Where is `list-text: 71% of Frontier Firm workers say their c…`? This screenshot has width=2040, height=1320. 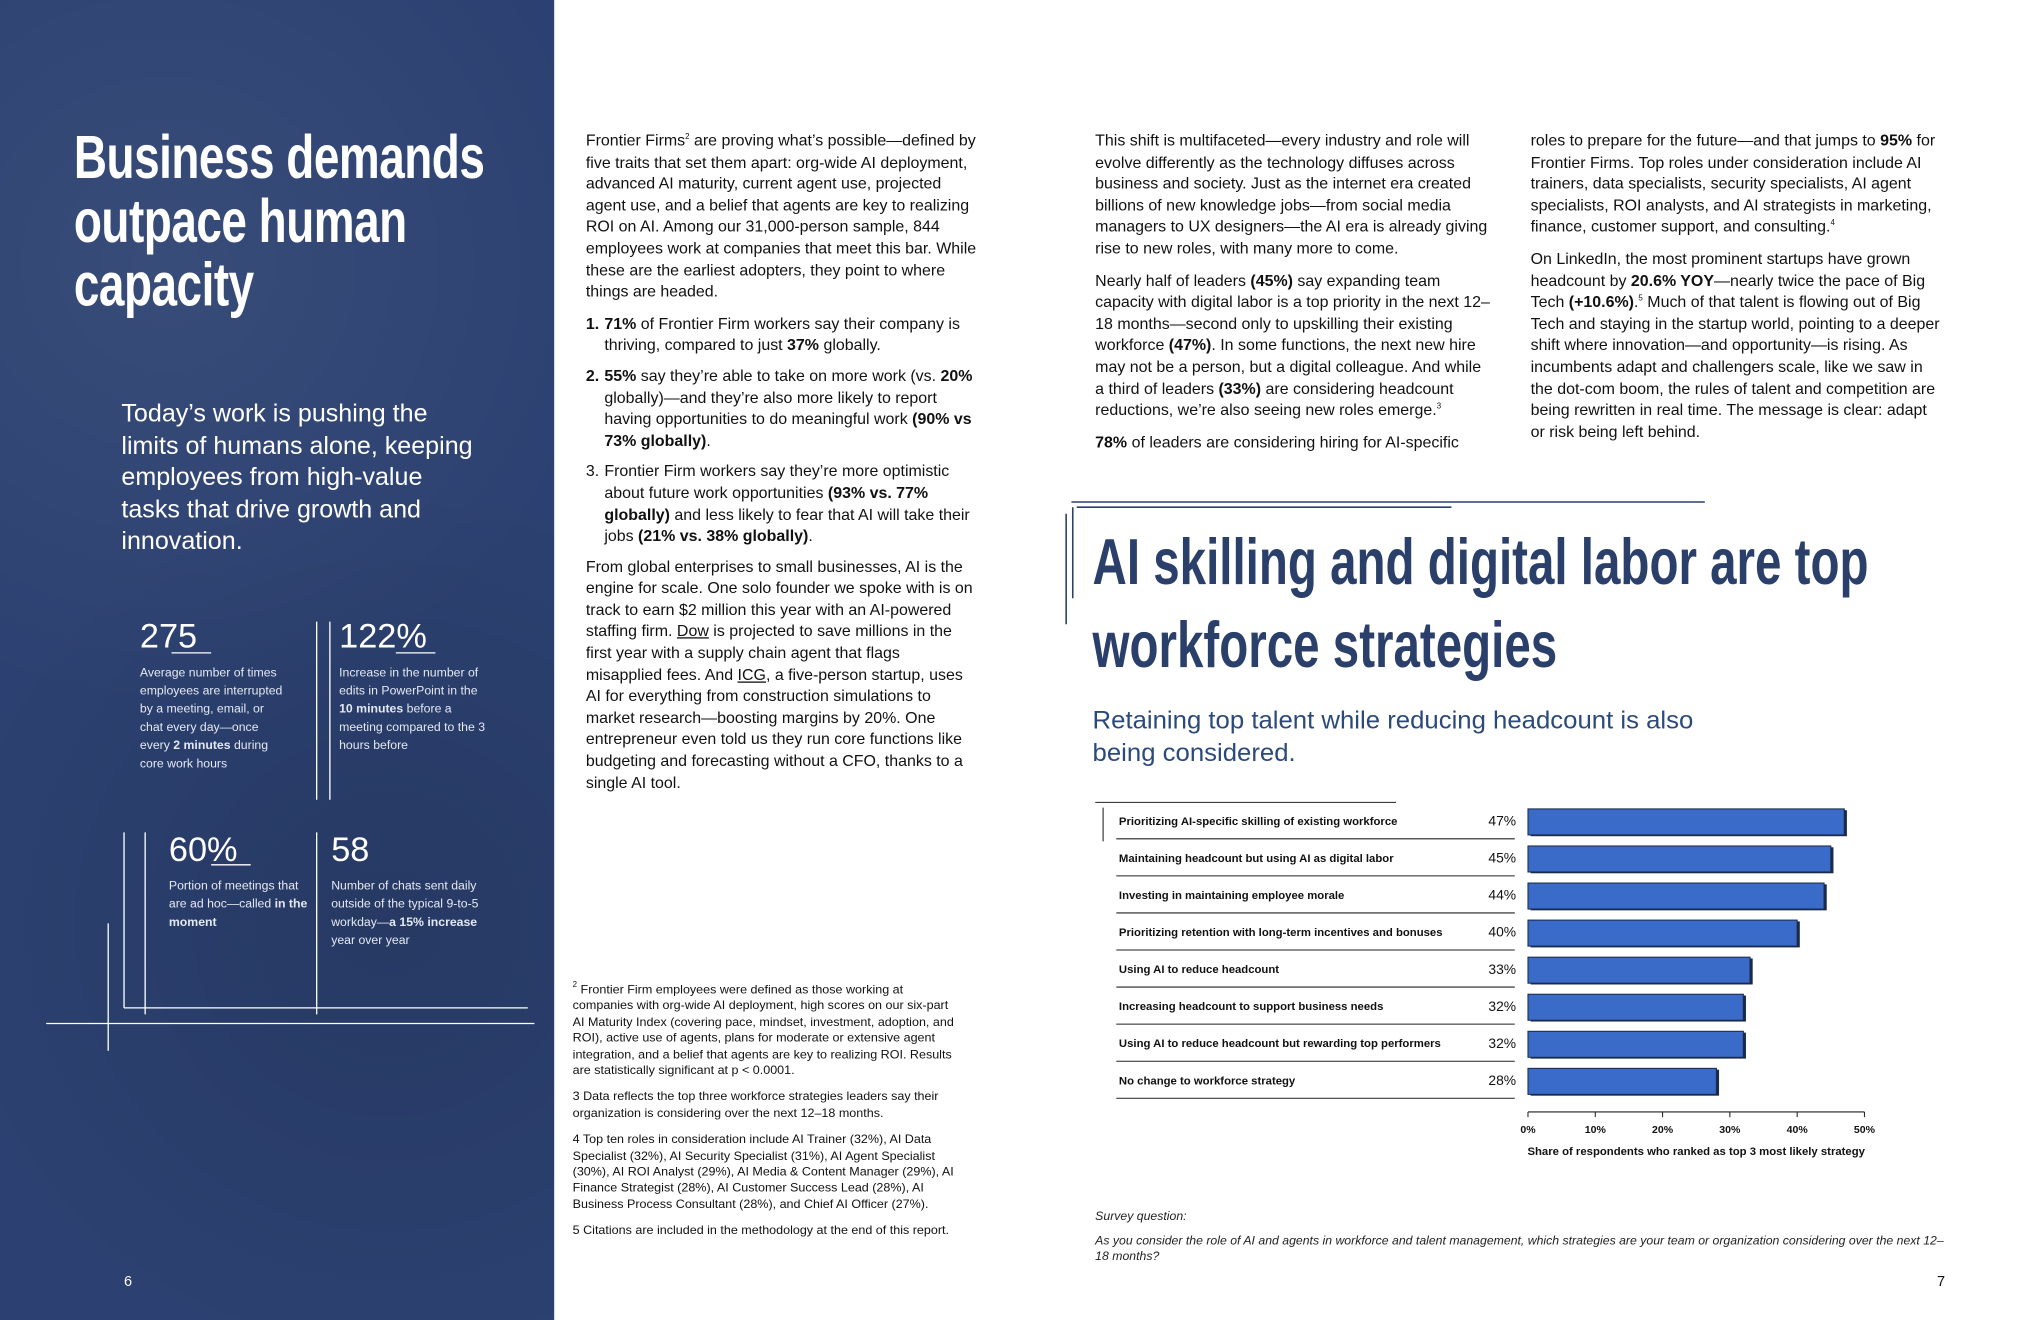 list-text: 71% of Frontier Firm workers say their c… is located at coordinates (782, 334).